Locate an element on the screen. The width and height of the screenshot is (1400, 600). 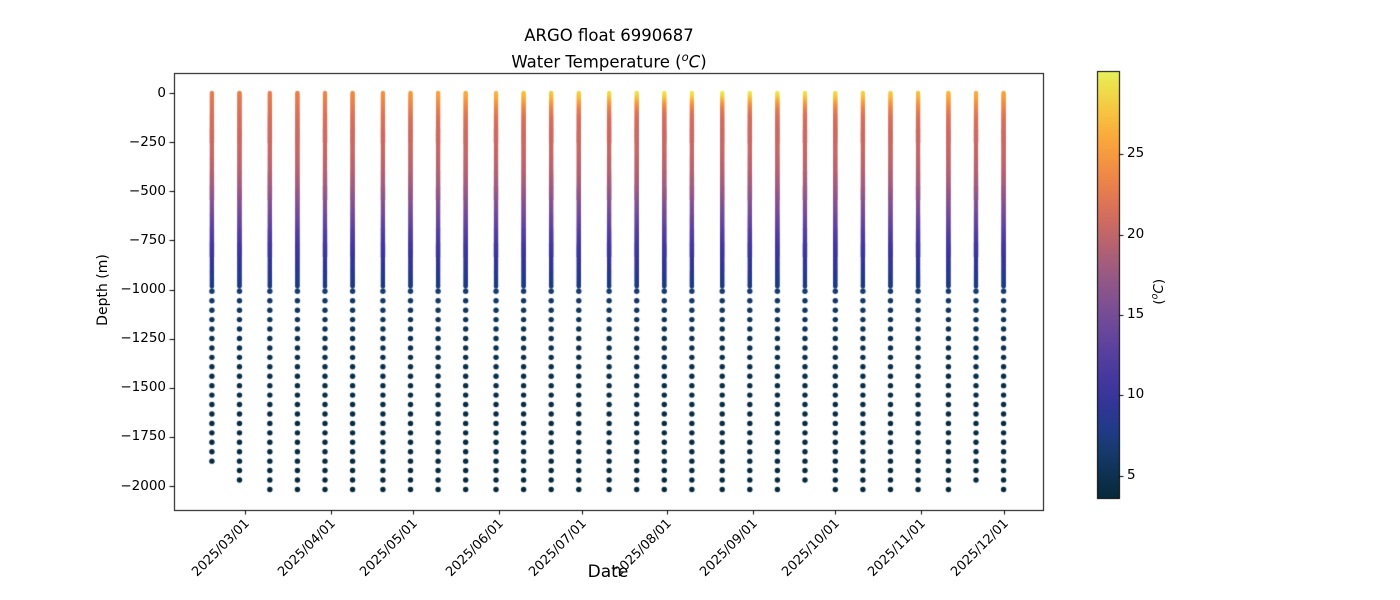
subtitle-degree-sup: o is located at coordinates (685, 57).